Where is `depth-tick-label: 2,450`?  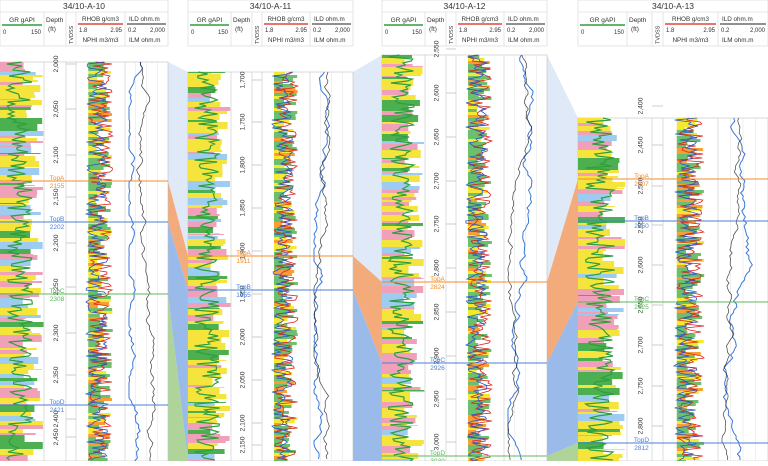
depth-tick-label: 2,450 is located at coordinates (641, 144).